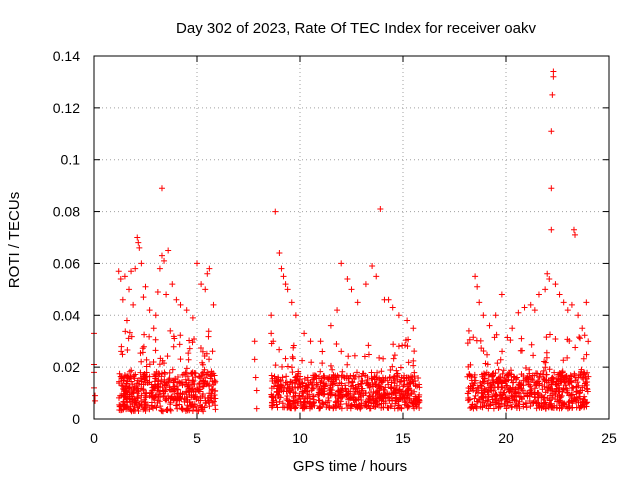 The width and height of the screenshot is (640, 480). Describe the element at coordinates (66, 56) in the screenshot. I see `y-tick-label: 0.14` at that location.